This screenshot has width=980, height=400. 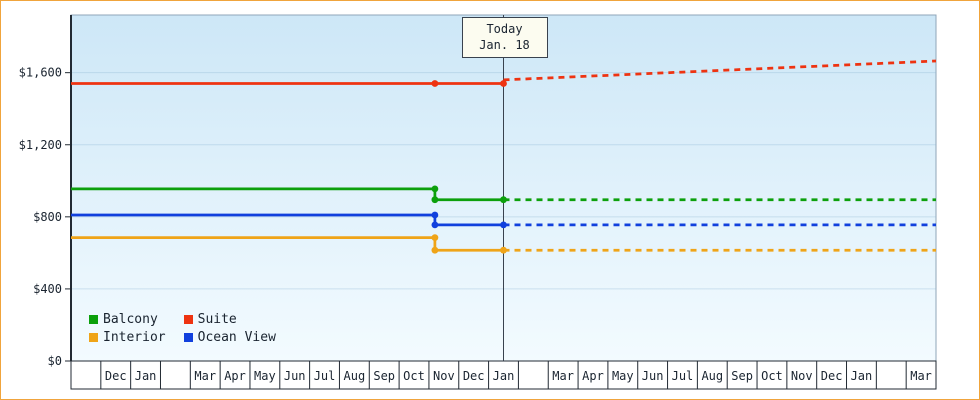 What do you see at coordinates (217, 319) in the screenshot?
I see `legend-label-suite: Suite` at bounding box center [217, 319].